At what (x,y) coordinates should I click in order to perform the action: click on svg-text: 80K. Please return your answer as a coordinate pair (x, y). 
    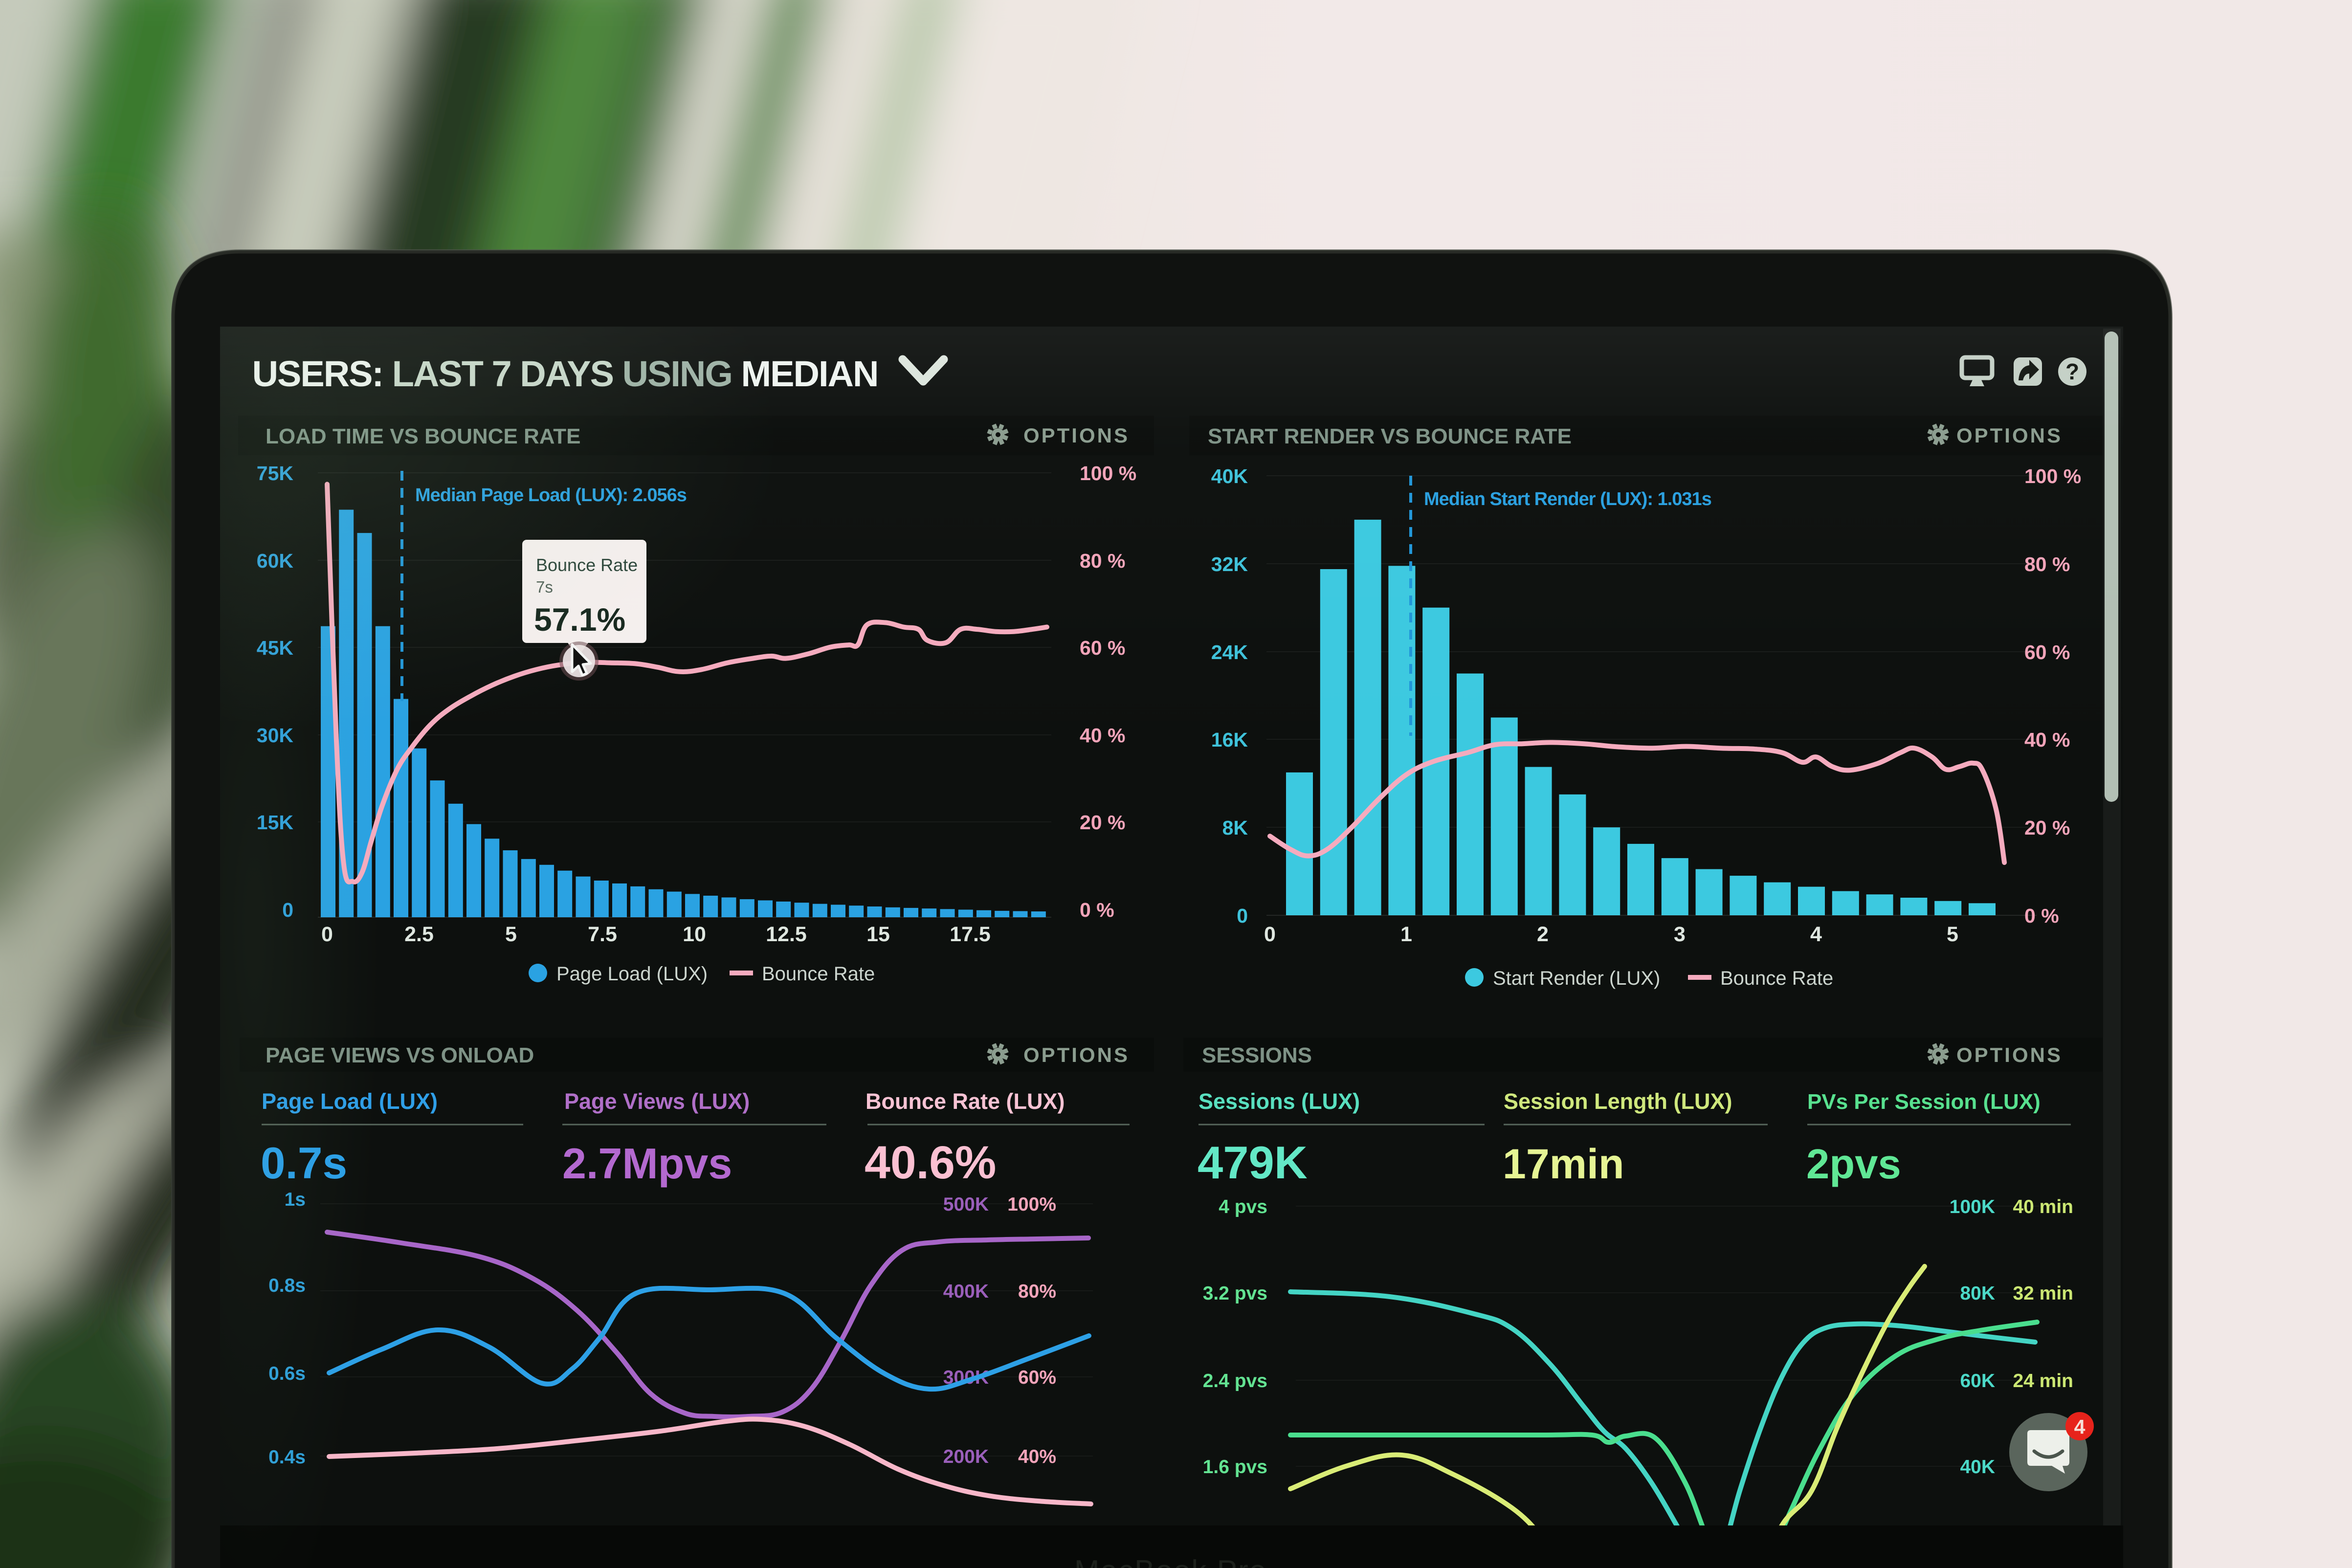
    Looking at the image, I should click on (1978, 1293).